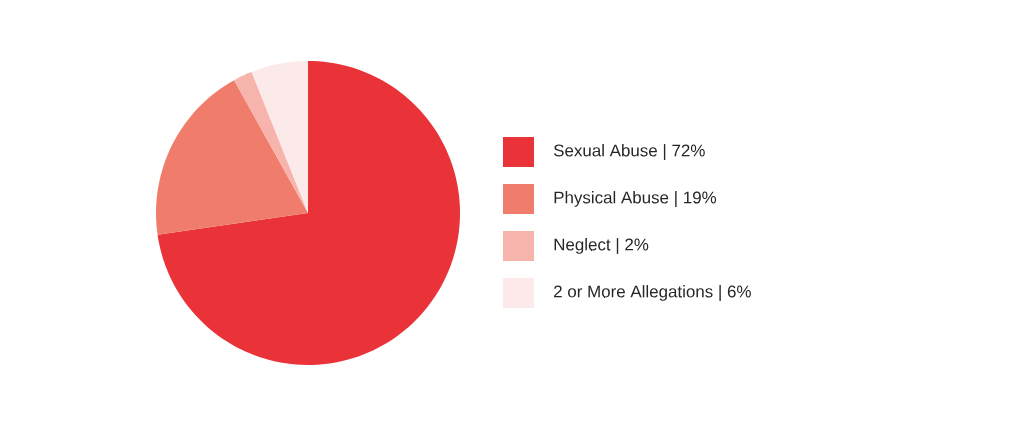 This screenshot has width=1024, height=428. Describe the element at coordinates (635, 199) in the screenshot. I see `legend-label: Physical Abuse | 19%` at that location.